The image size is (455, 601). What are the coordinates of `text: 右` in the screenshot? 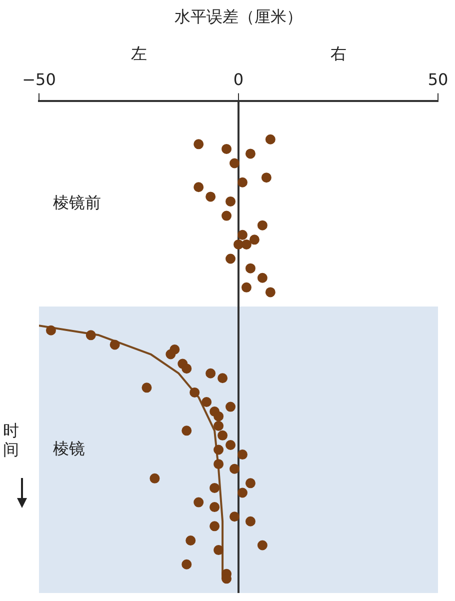 It's located at (338, 54).